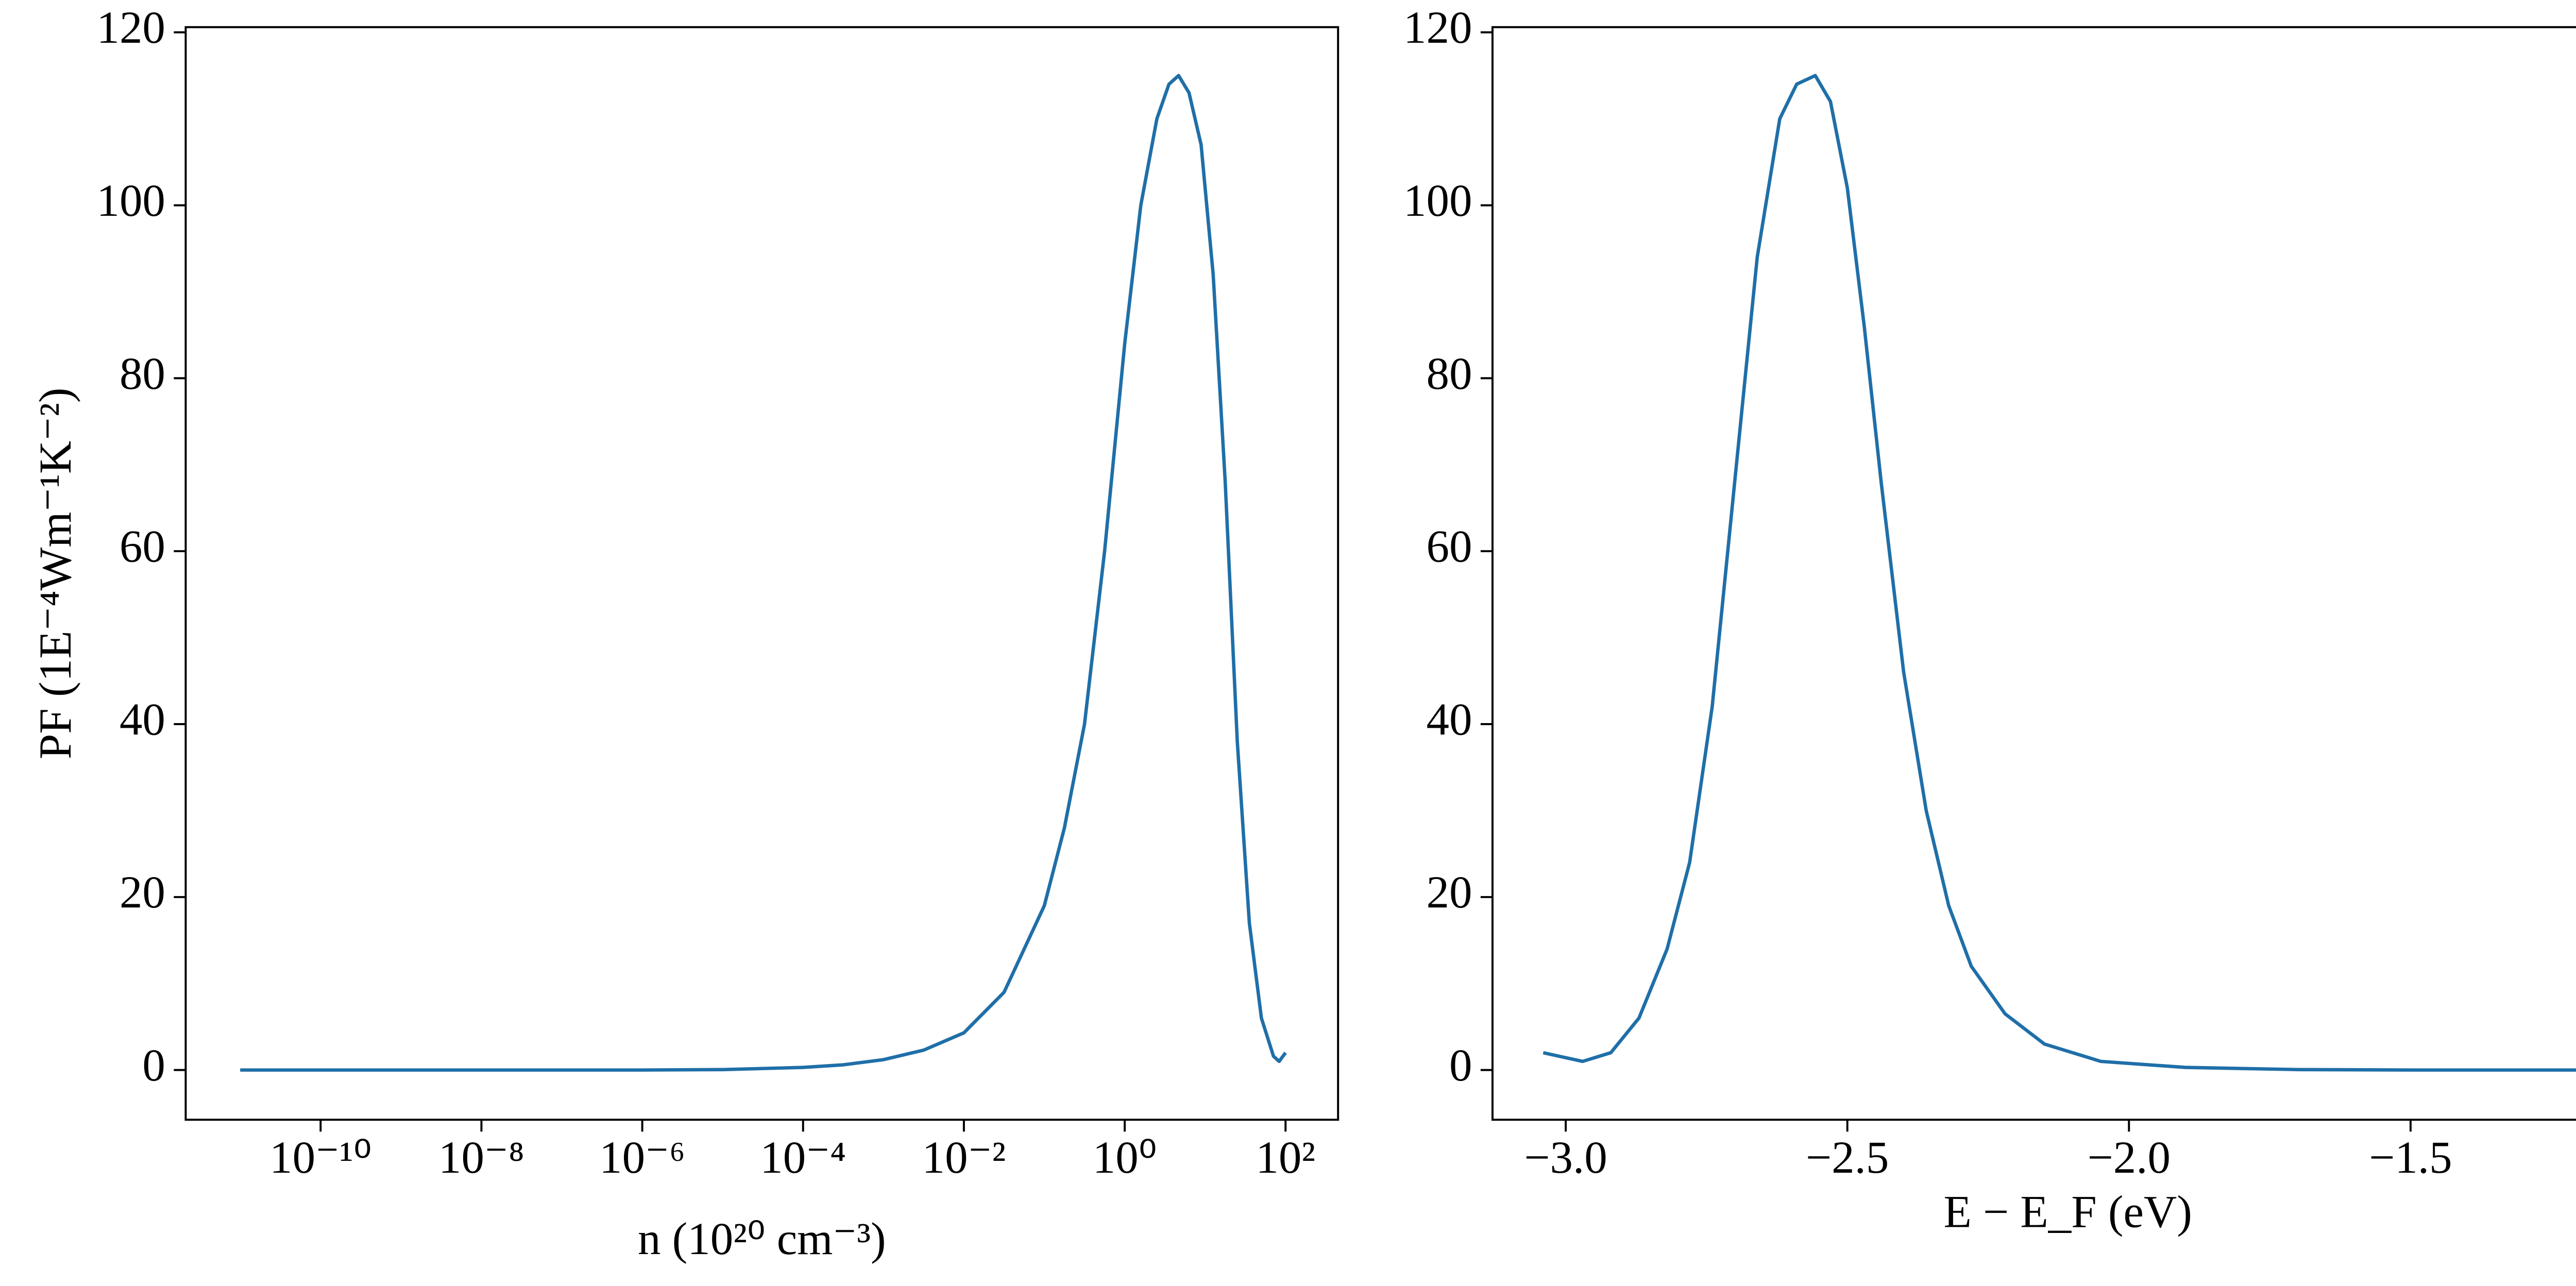 The width and height of the screenshot is (2576, 1286). What do you see at coordinates (2067, 1212) in the screenshot?
I see `x-axis-label: E − E_F (eV)` at bounding box center [2067, 1212].